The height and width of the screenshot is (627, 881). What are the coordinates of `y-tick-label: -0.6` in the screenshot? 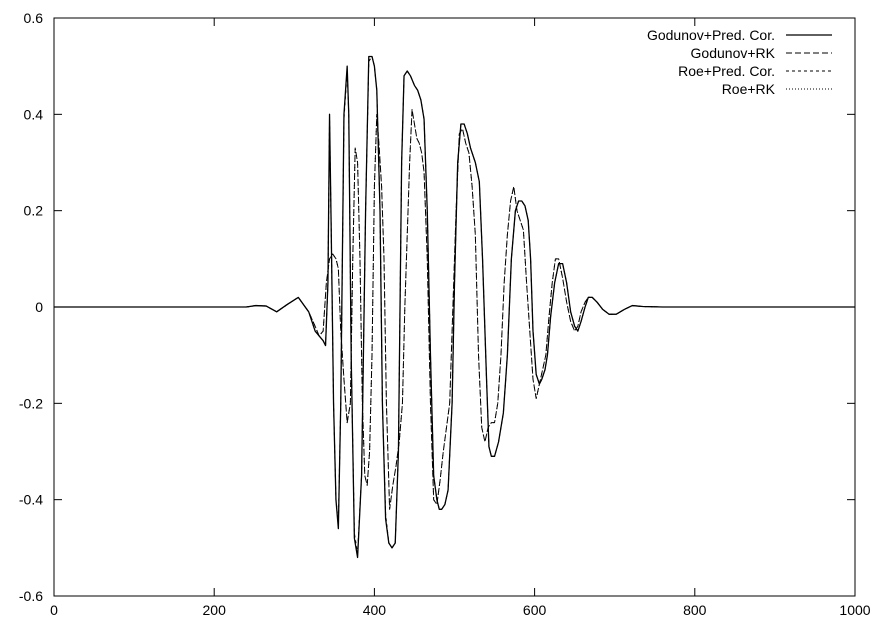 It's located at (31, 596).